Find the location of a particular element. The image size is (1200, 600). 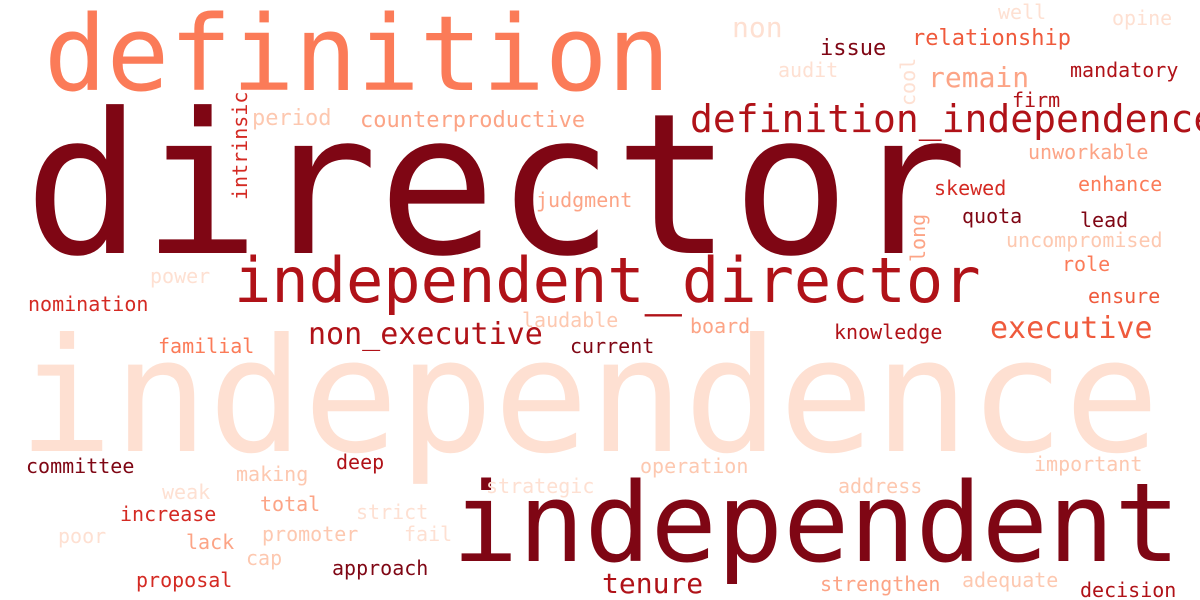

word-knowledge: knowledge is located at coordinates (888, 332).